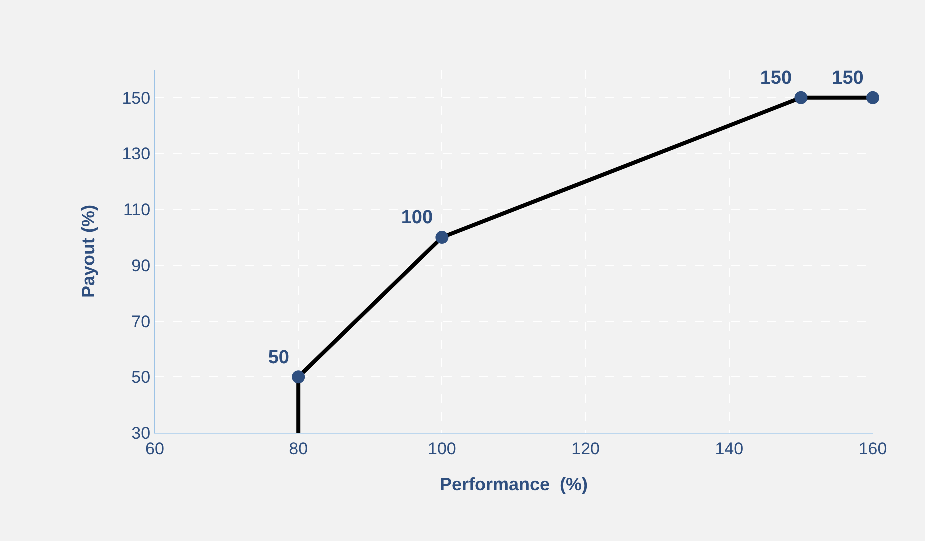  I want to click on x-tick-label: 120, so click(586, 448).